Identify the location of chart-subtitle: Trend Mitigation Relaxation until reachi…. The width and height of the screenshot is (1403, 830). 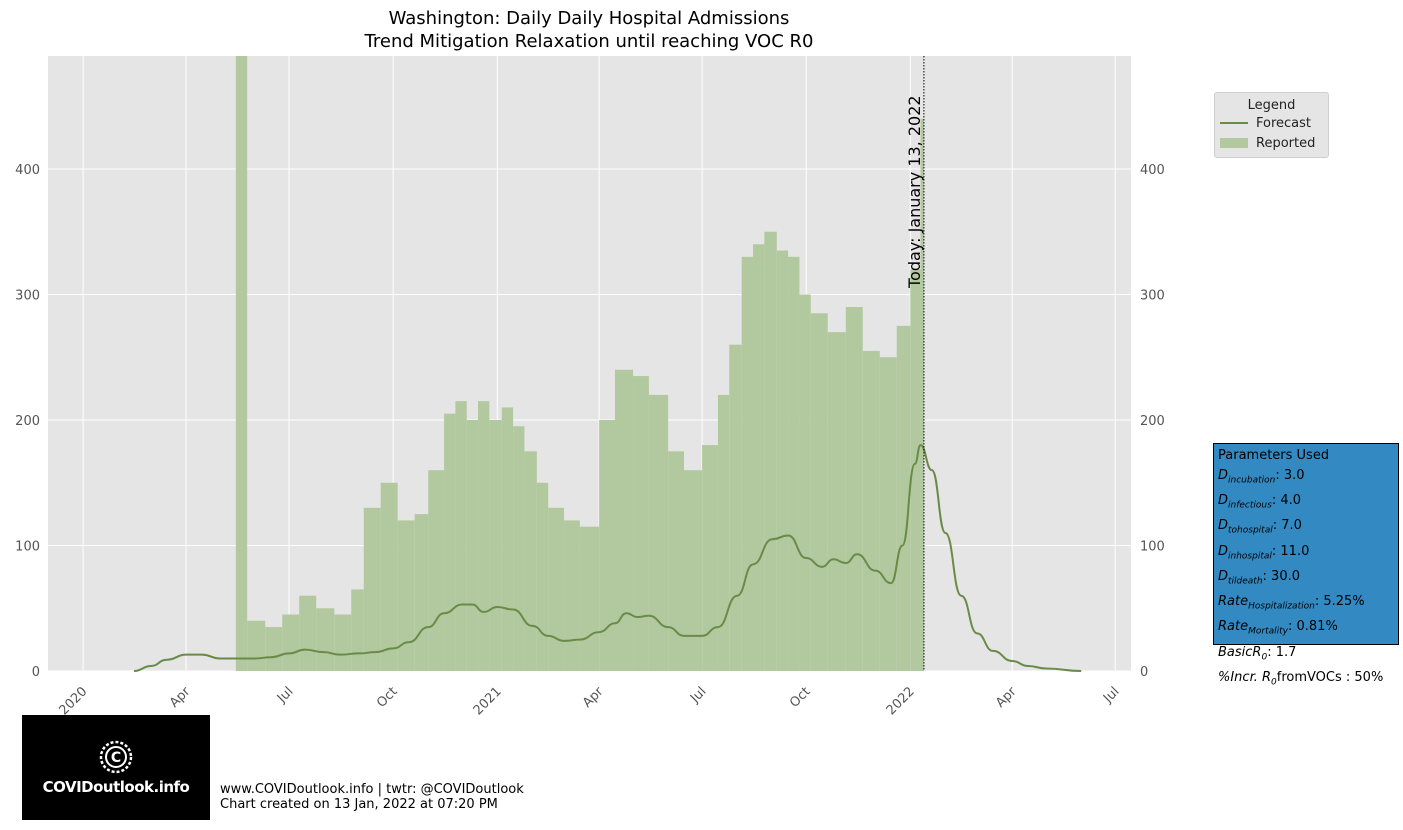
(589, 41).